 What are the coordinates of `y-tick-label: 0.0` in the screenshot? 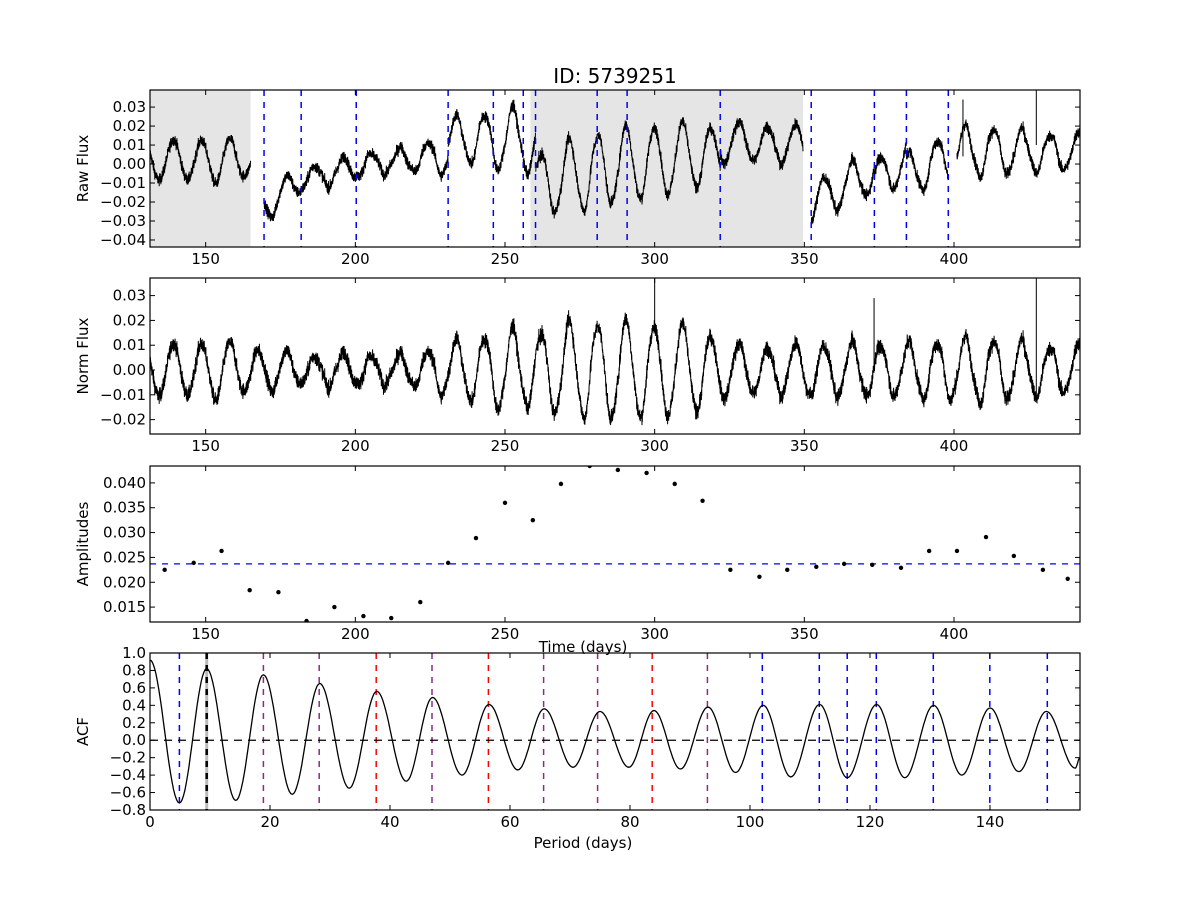 It's located at (134, 740).